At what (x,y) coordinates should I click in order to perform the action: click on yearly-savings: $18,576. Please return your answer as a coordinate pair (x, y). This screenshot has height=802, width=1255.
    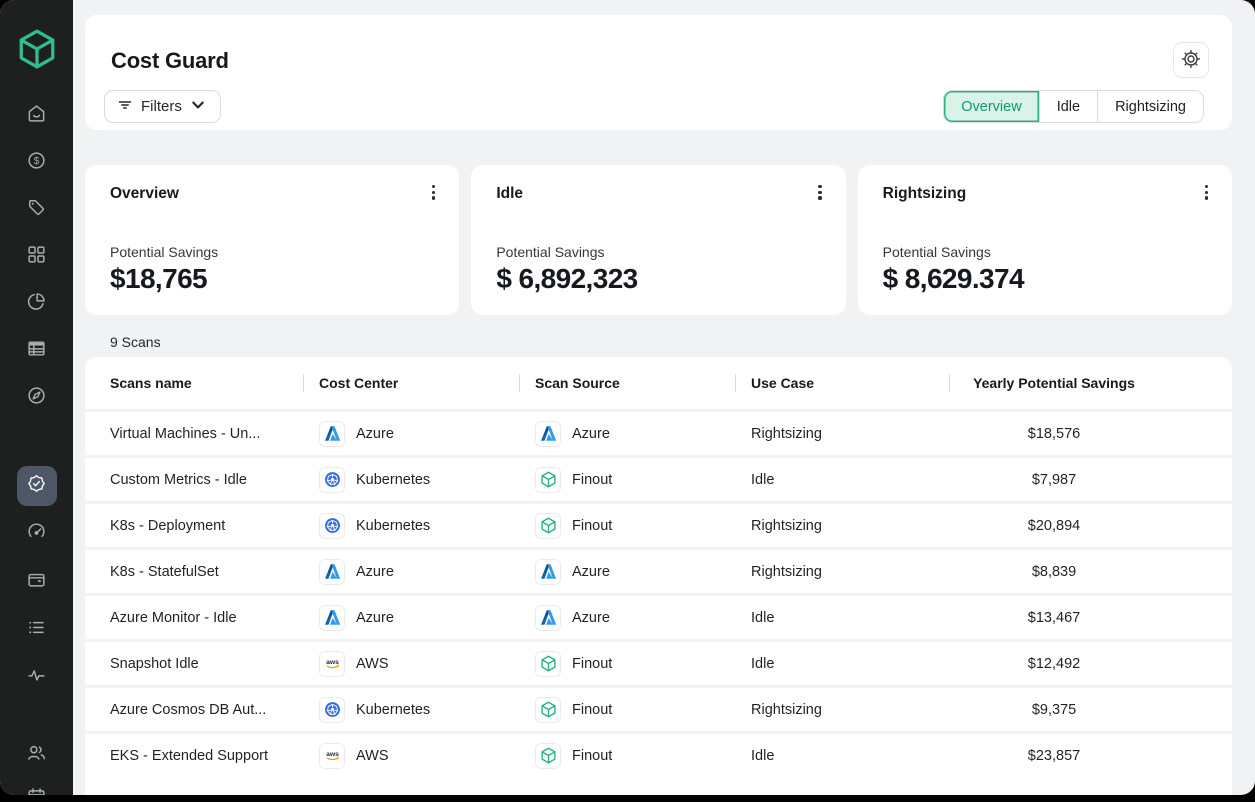
    Looking at the image, I should click on (1054, 433).